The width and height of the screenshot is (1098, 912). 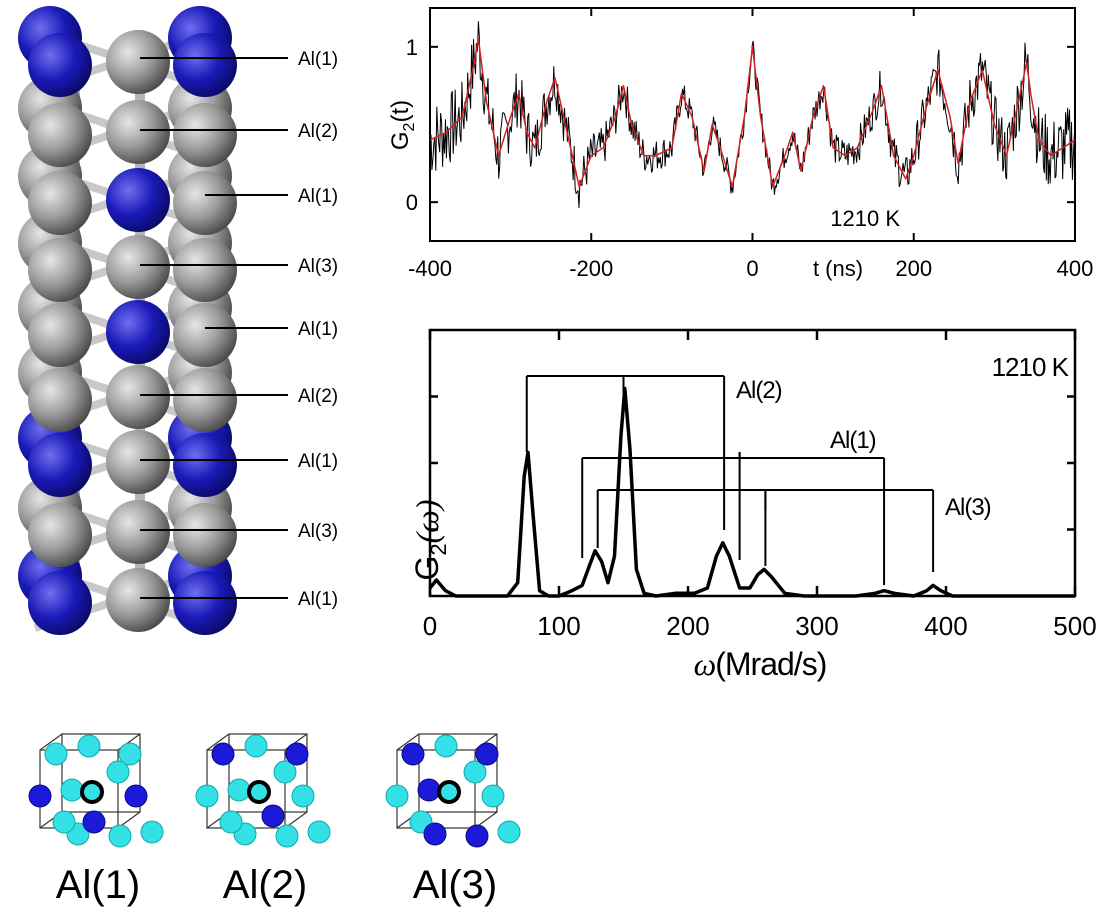 I want to click on spectrum-line, so click(x=751, y=492).